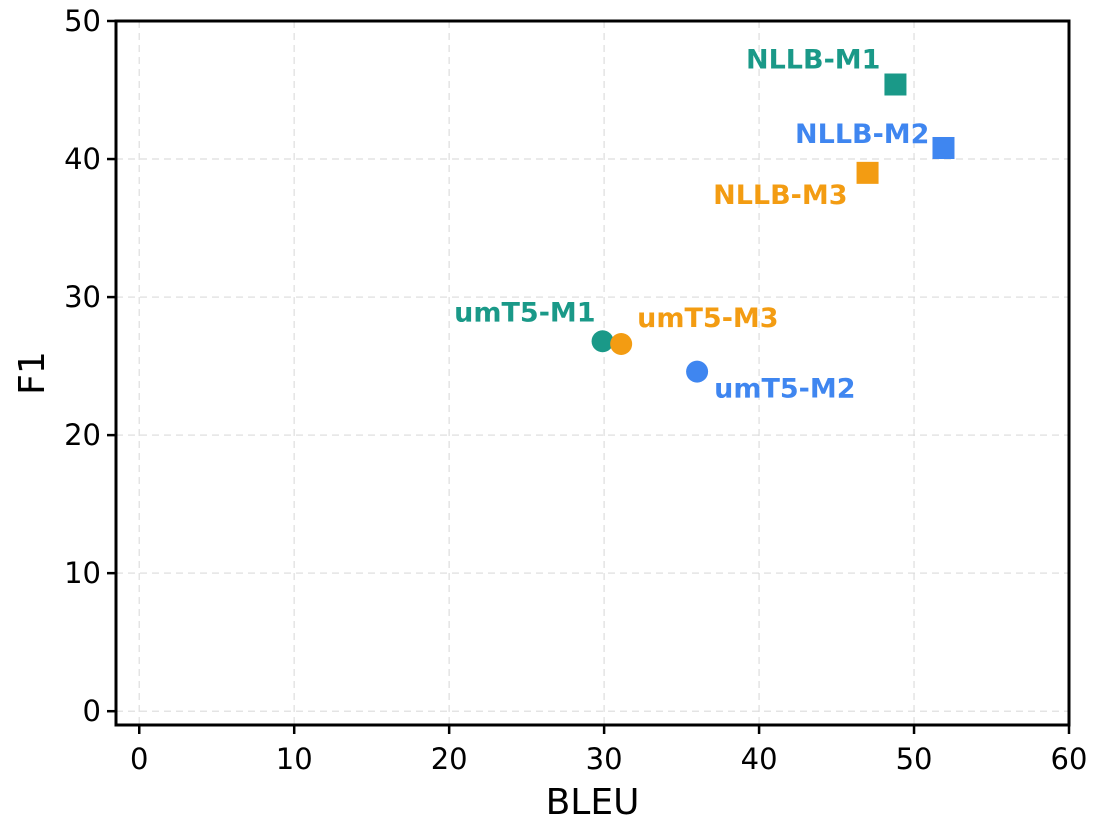 This screenshot has height=831, width=1100. Describe the element at coordinates (82, 297) in the screenshot. I see `y-tick-label: 30` at that location.